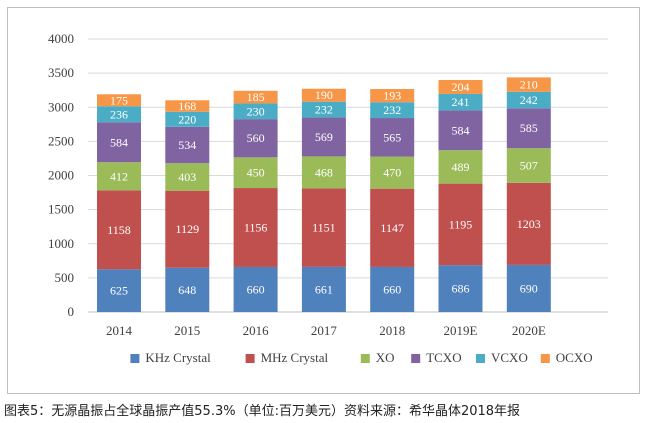 The width and height of the screenshot is (648, 423). What do you see at coordinates (324, 289) in the screenshot?
I see `data-label-khz-crystal: 661` at bounding box center [324, 289].